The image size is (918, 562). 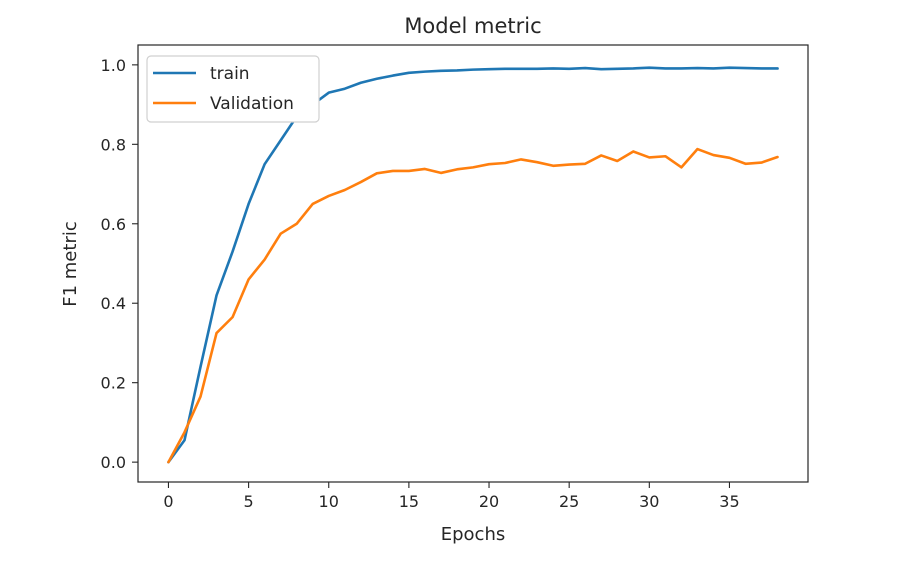 I want to click on x-tick-label: 20, so click(x=489, y=501).